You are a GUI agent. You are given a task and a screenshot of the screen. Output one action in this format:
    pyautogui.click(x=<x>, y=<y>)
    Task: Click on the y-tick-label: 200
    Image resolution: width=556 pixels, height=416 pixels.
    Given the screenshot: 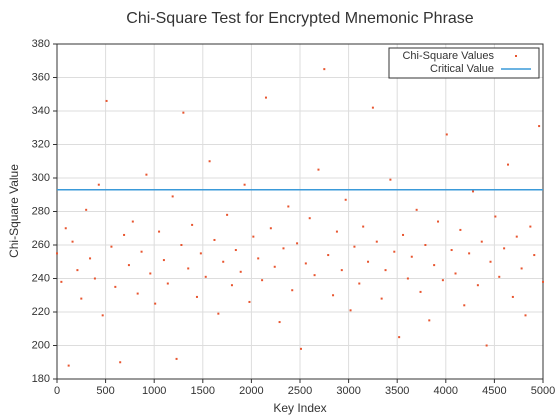 What is the action you would take?
    pyautogui.click(x=41, y=345)
    